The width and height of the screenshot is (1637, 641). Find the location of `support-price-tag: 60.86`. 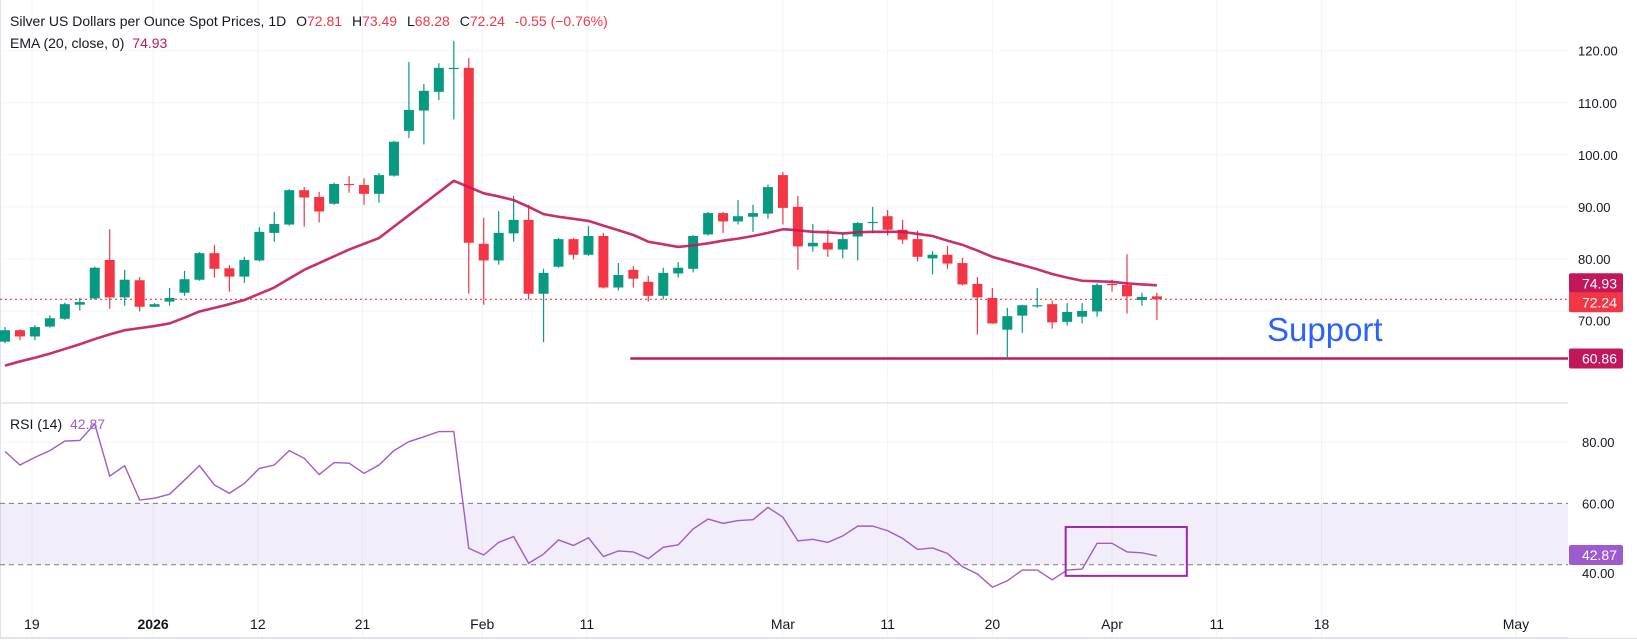

support-price-tag: 60.86 is located at coordinates (1596, 358).